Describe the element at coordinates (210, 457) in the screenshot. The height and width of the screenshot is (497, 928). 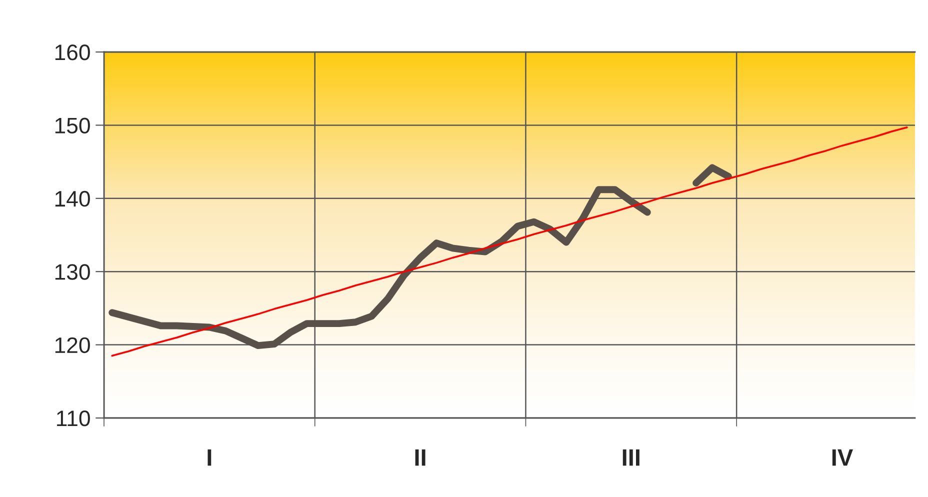
I see `x-tick-label: I` at that location.